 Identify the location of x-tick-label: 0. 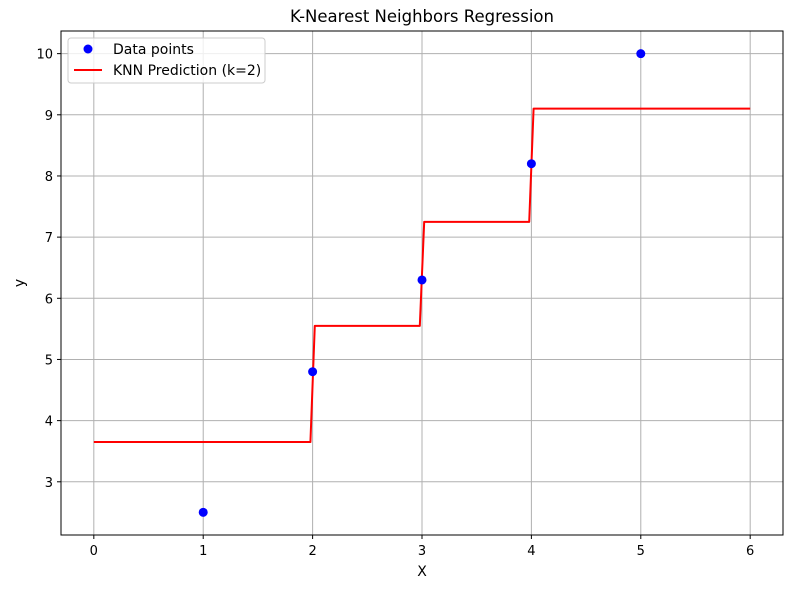
(94, 551).